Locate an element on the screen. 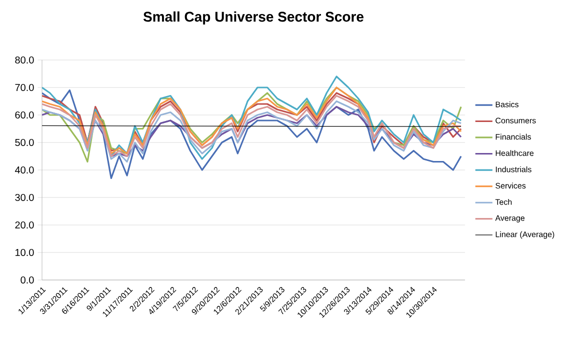 Image resolution: width=576 pixels, height=348 pixels. legend-label: Consumers is located at coordinates (516, 121).